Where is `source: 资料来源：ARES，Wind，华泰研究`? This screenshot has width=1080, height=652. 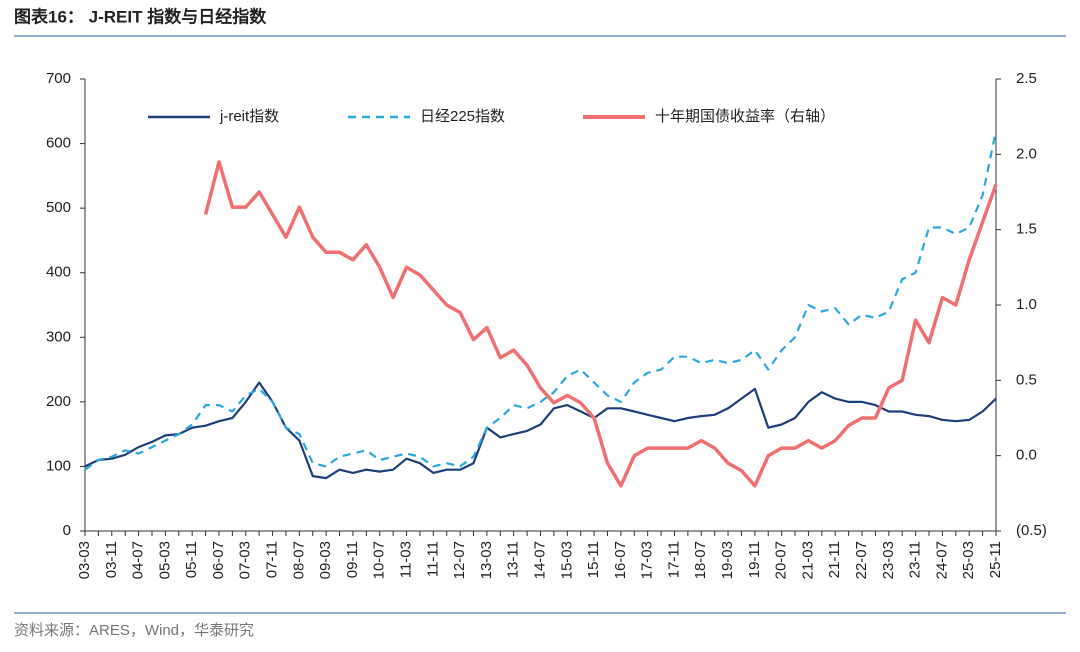
source: 资料来源：ARES，Wind，华泰研究 is located at coordinates (134, 630).